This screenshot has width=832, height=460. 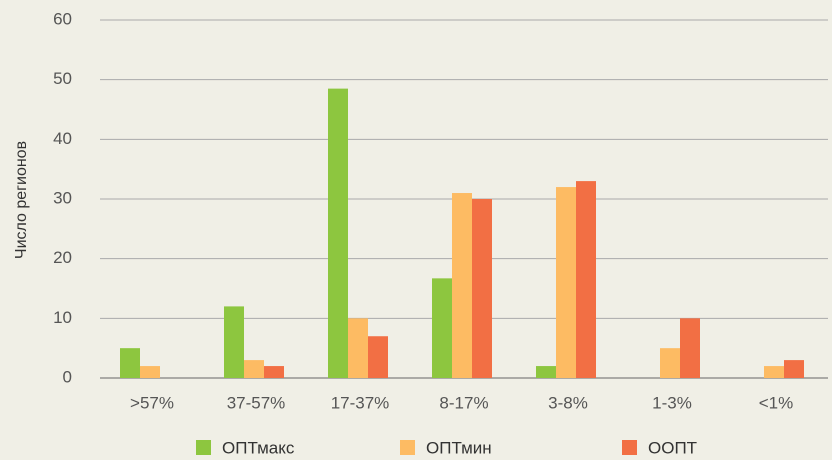 I want to click on y-tick-label: 40, so click(x=62, y=138).